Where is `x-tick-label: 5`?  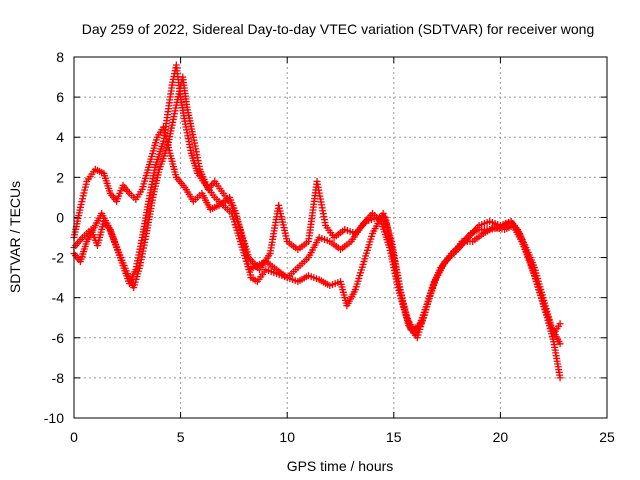 x-tick-label: 5 is located at coordinates (181, 437).